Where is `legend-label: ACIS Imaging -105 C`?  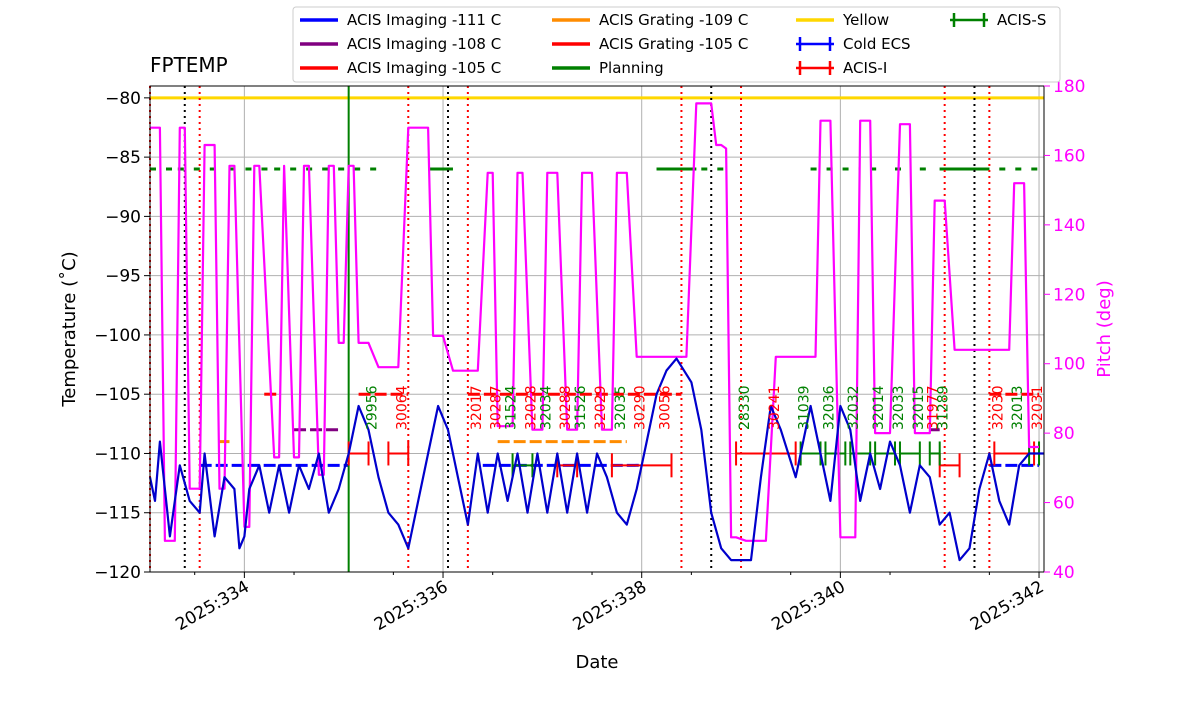 legend-label: ACIS Imaging -105 C is located at coordinates (424, 68).